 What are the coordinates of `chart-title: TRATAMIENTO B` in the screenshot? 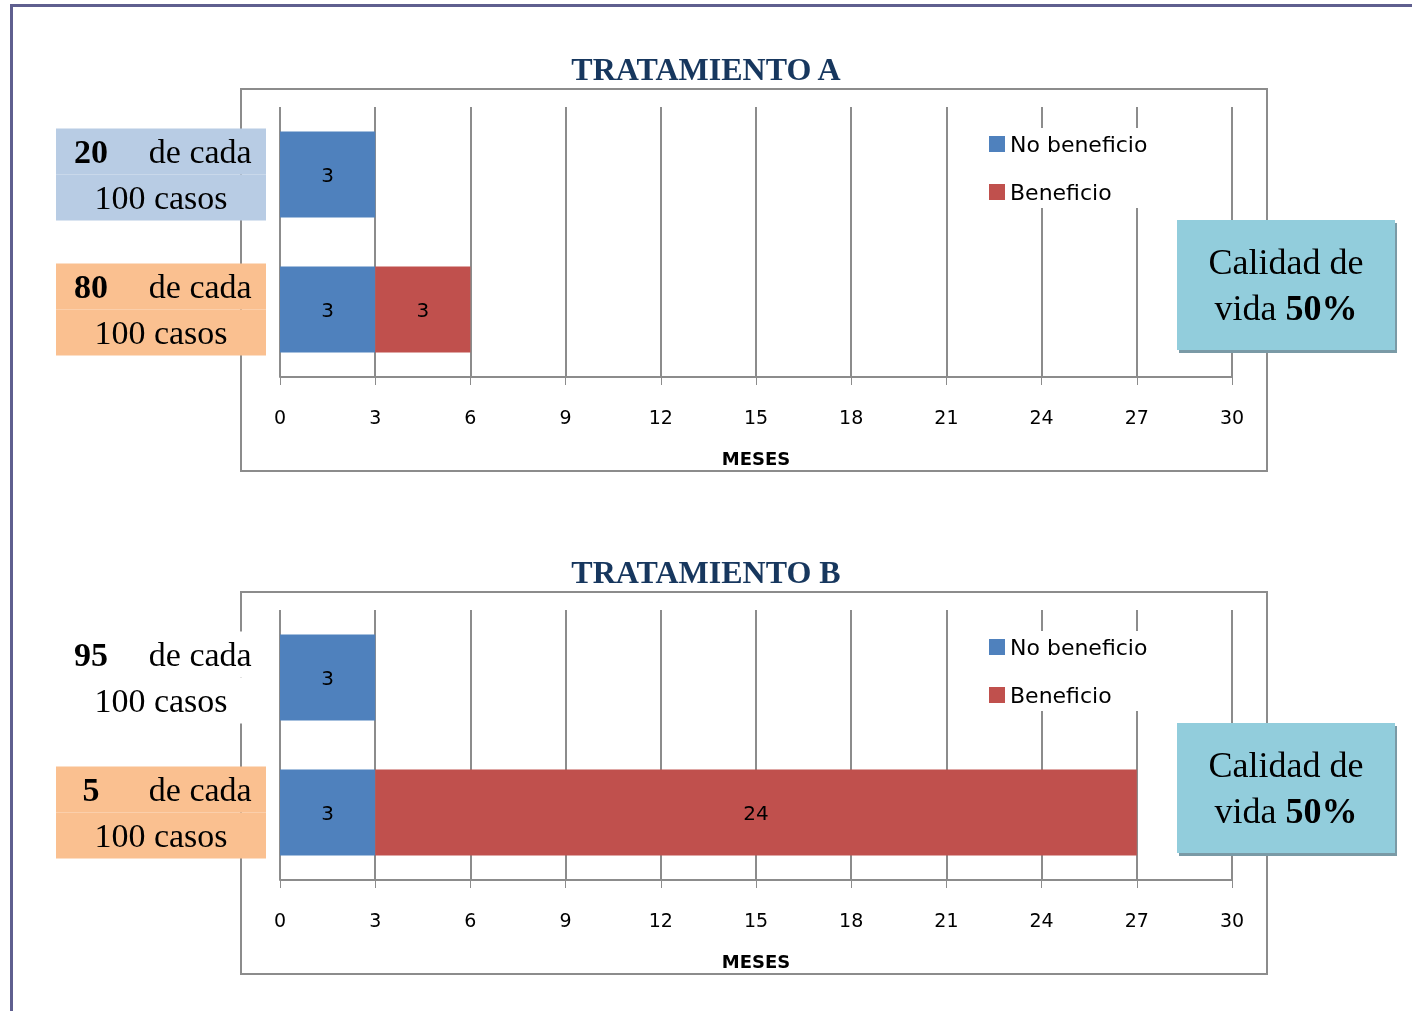 It's located at (706, 572).